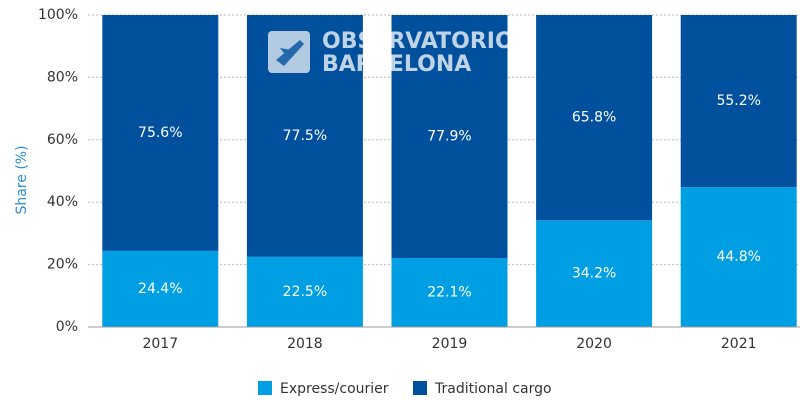 This screenshot has height=400, width=800. I want to click on data-label: 22.1%, so click(449, 293).